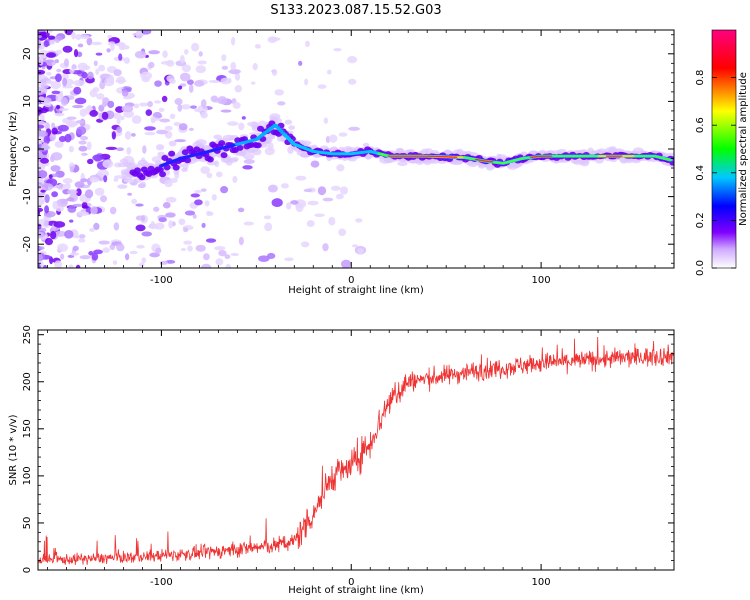 The height and width of the screenshot is (600, 750). Describe the element at coordinates (715, 173) in the screenshot. I see `colorbar-ticks: 0.0 0.2 0.4 0.6 0.8` at that location.